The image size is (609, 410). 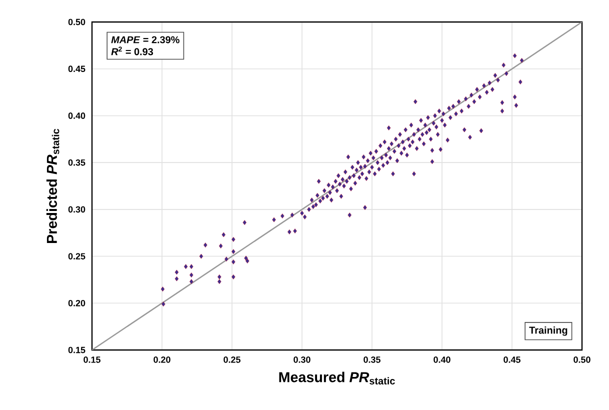 What do you see at coordinates (53, 185) in the screenshot?
I see `y-axis-title: Predicted PR$_{static}$` at bounding box center [53, 185].